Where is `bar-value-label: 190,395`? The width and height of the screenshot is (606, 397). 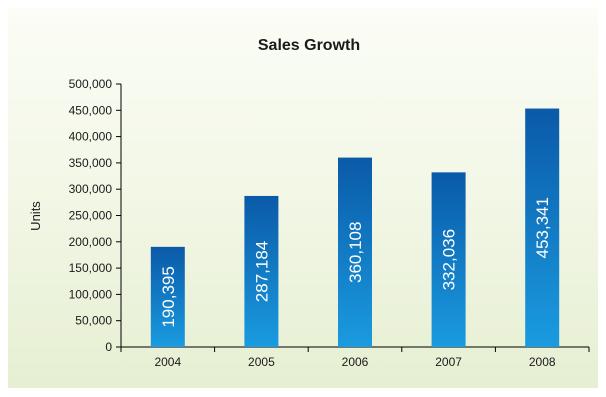
bar-value-label: 190,395 is located at coordinates (168, 296).